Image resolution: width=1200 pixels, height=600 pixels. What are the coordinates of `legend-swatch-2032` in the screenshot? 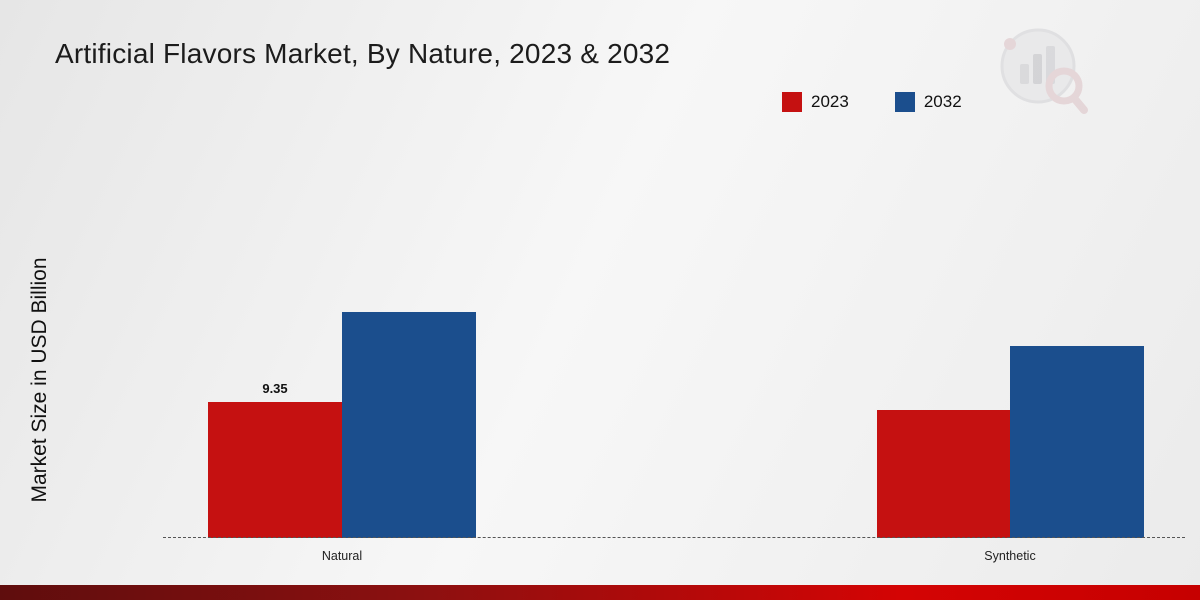 It's located at (904, 102).